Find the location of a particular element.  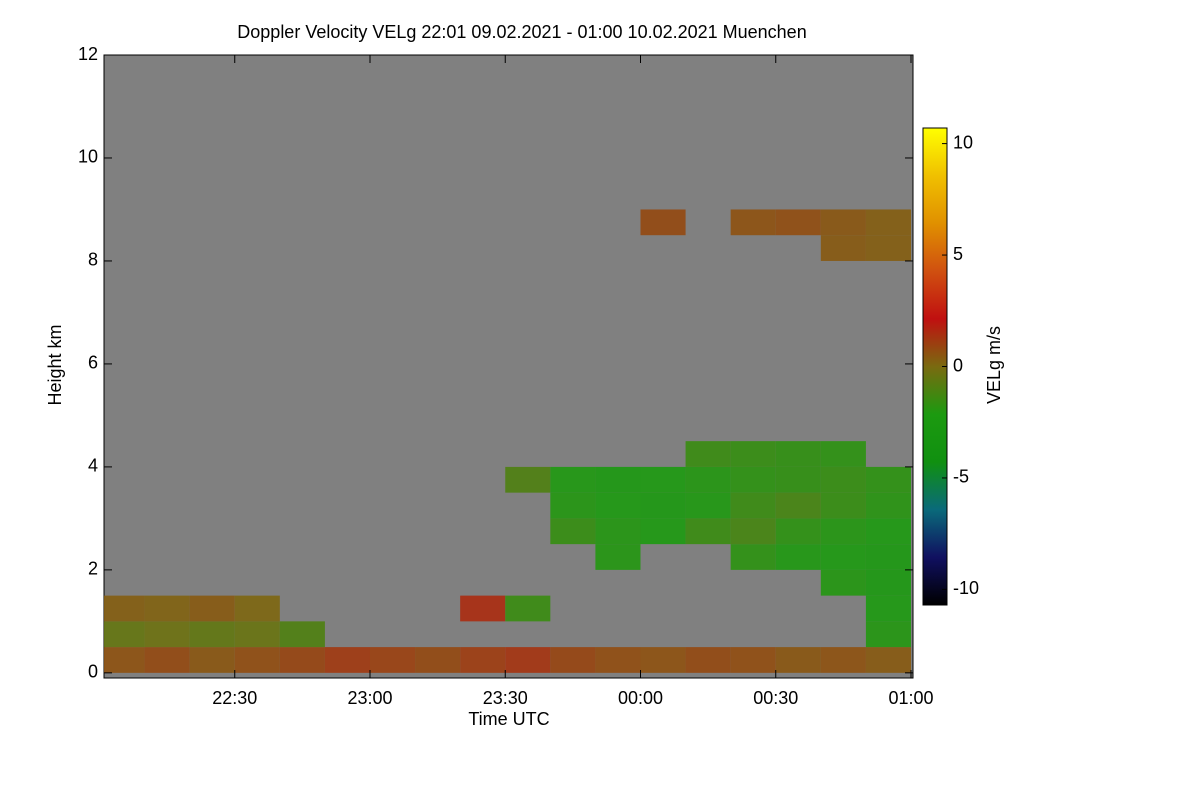

x-axis-label: Time UTC is located at coordinates (508, 719).